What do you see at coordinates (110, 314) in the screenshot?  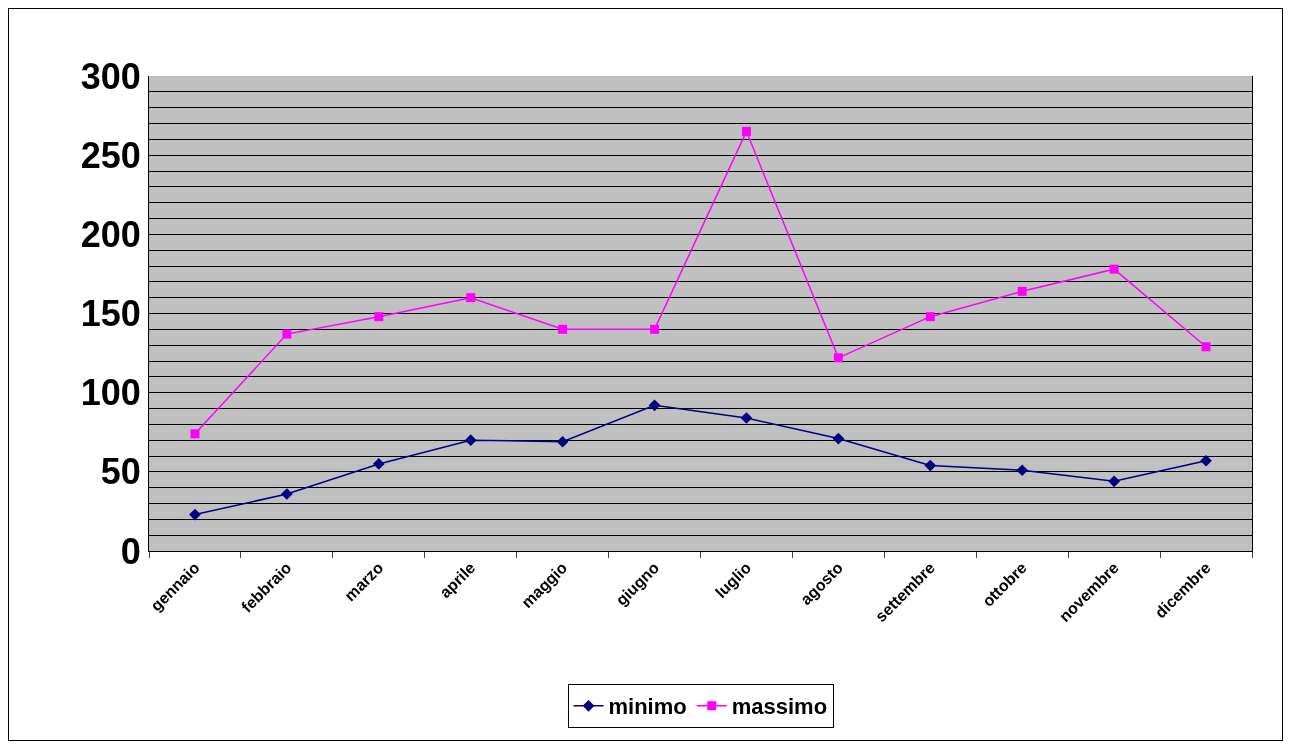 I see `y-tick-label: 150` at bounding box center [110, 314].